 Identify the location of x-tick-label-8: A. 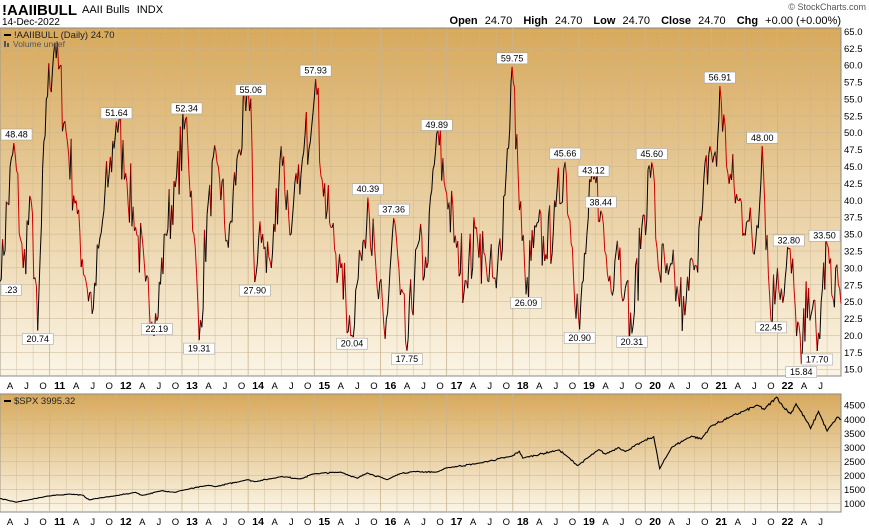
(142, 522).